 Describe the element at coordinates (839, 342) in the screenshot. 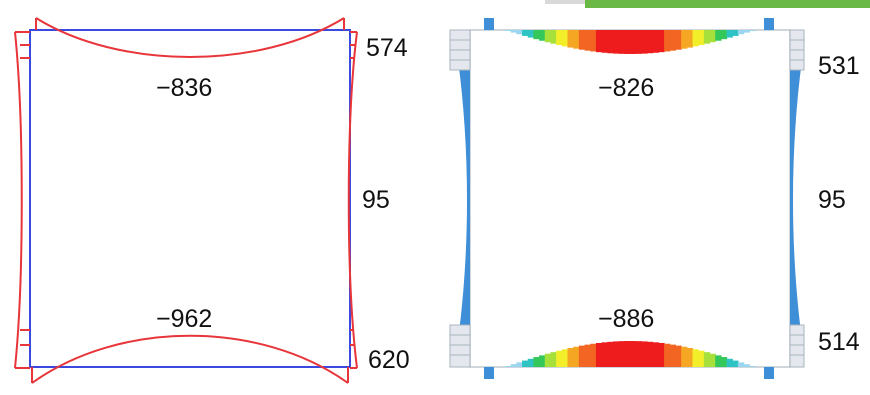

I see `right-right-label-bottom: 514` at that location.